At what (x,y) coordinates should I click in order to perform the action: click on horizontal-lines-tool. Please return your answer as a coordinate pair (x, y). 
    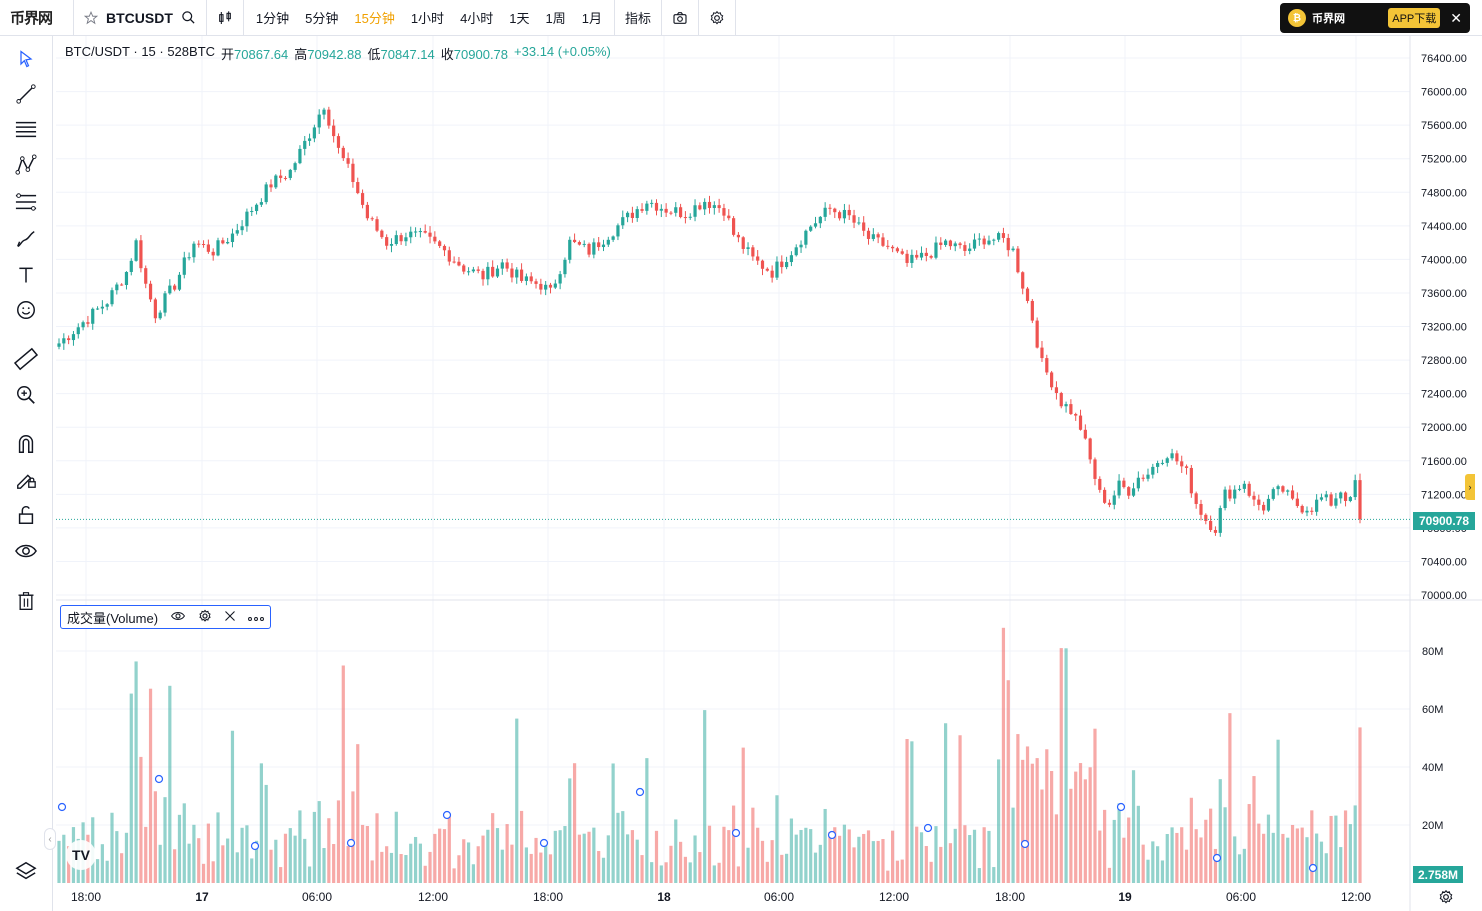
    Looking at the image, I should click on (26, 131).